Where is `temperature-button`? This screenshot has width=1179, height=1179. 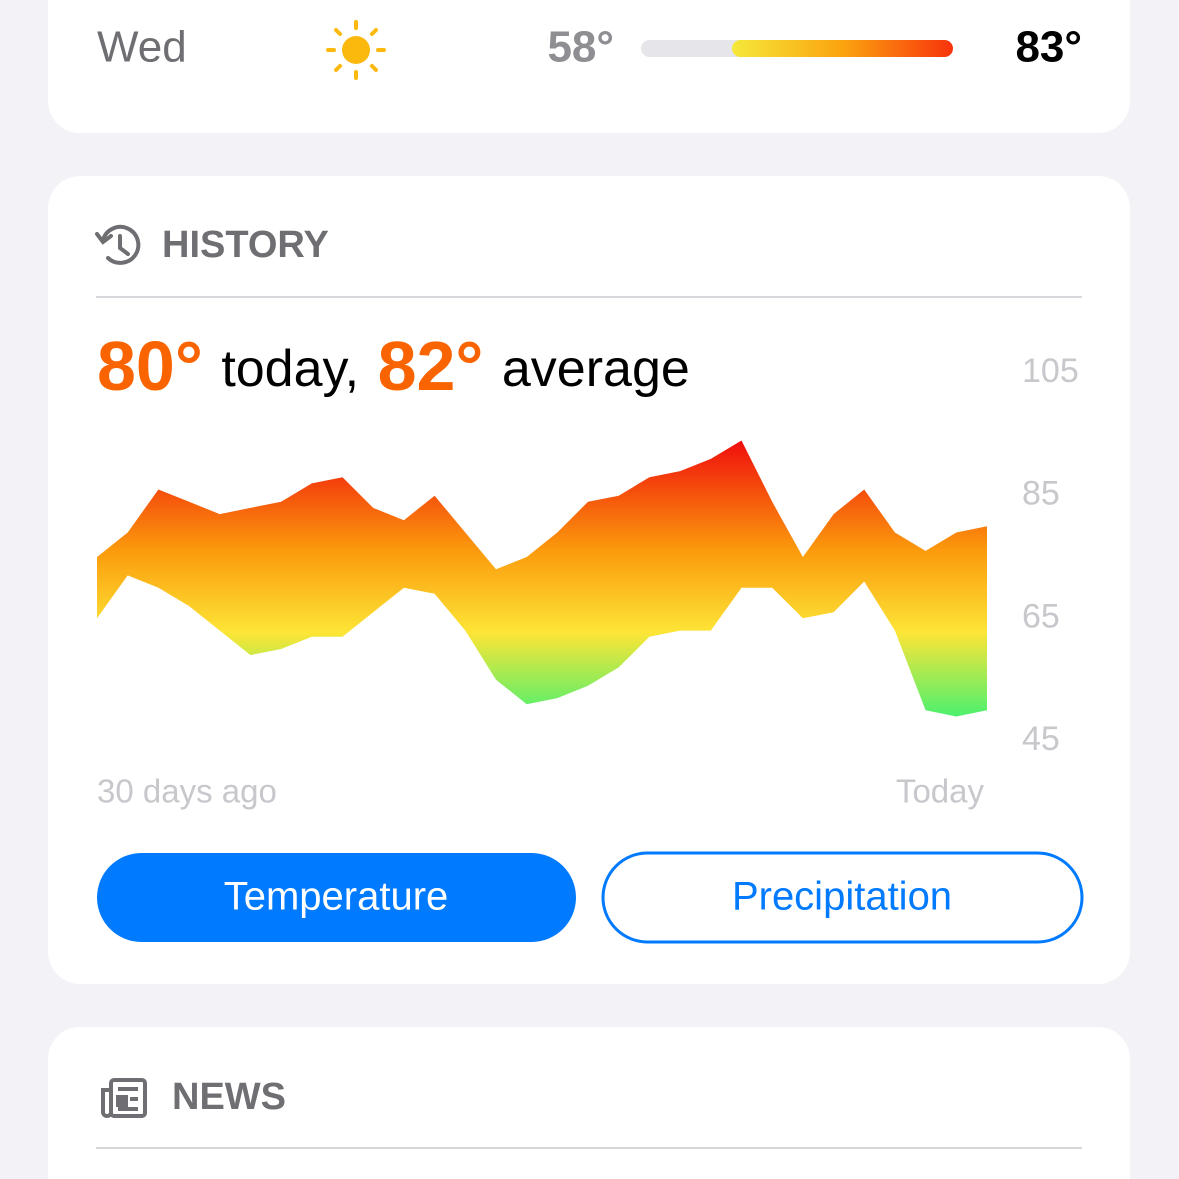
temperature-button is located at coordinates (336, 897).